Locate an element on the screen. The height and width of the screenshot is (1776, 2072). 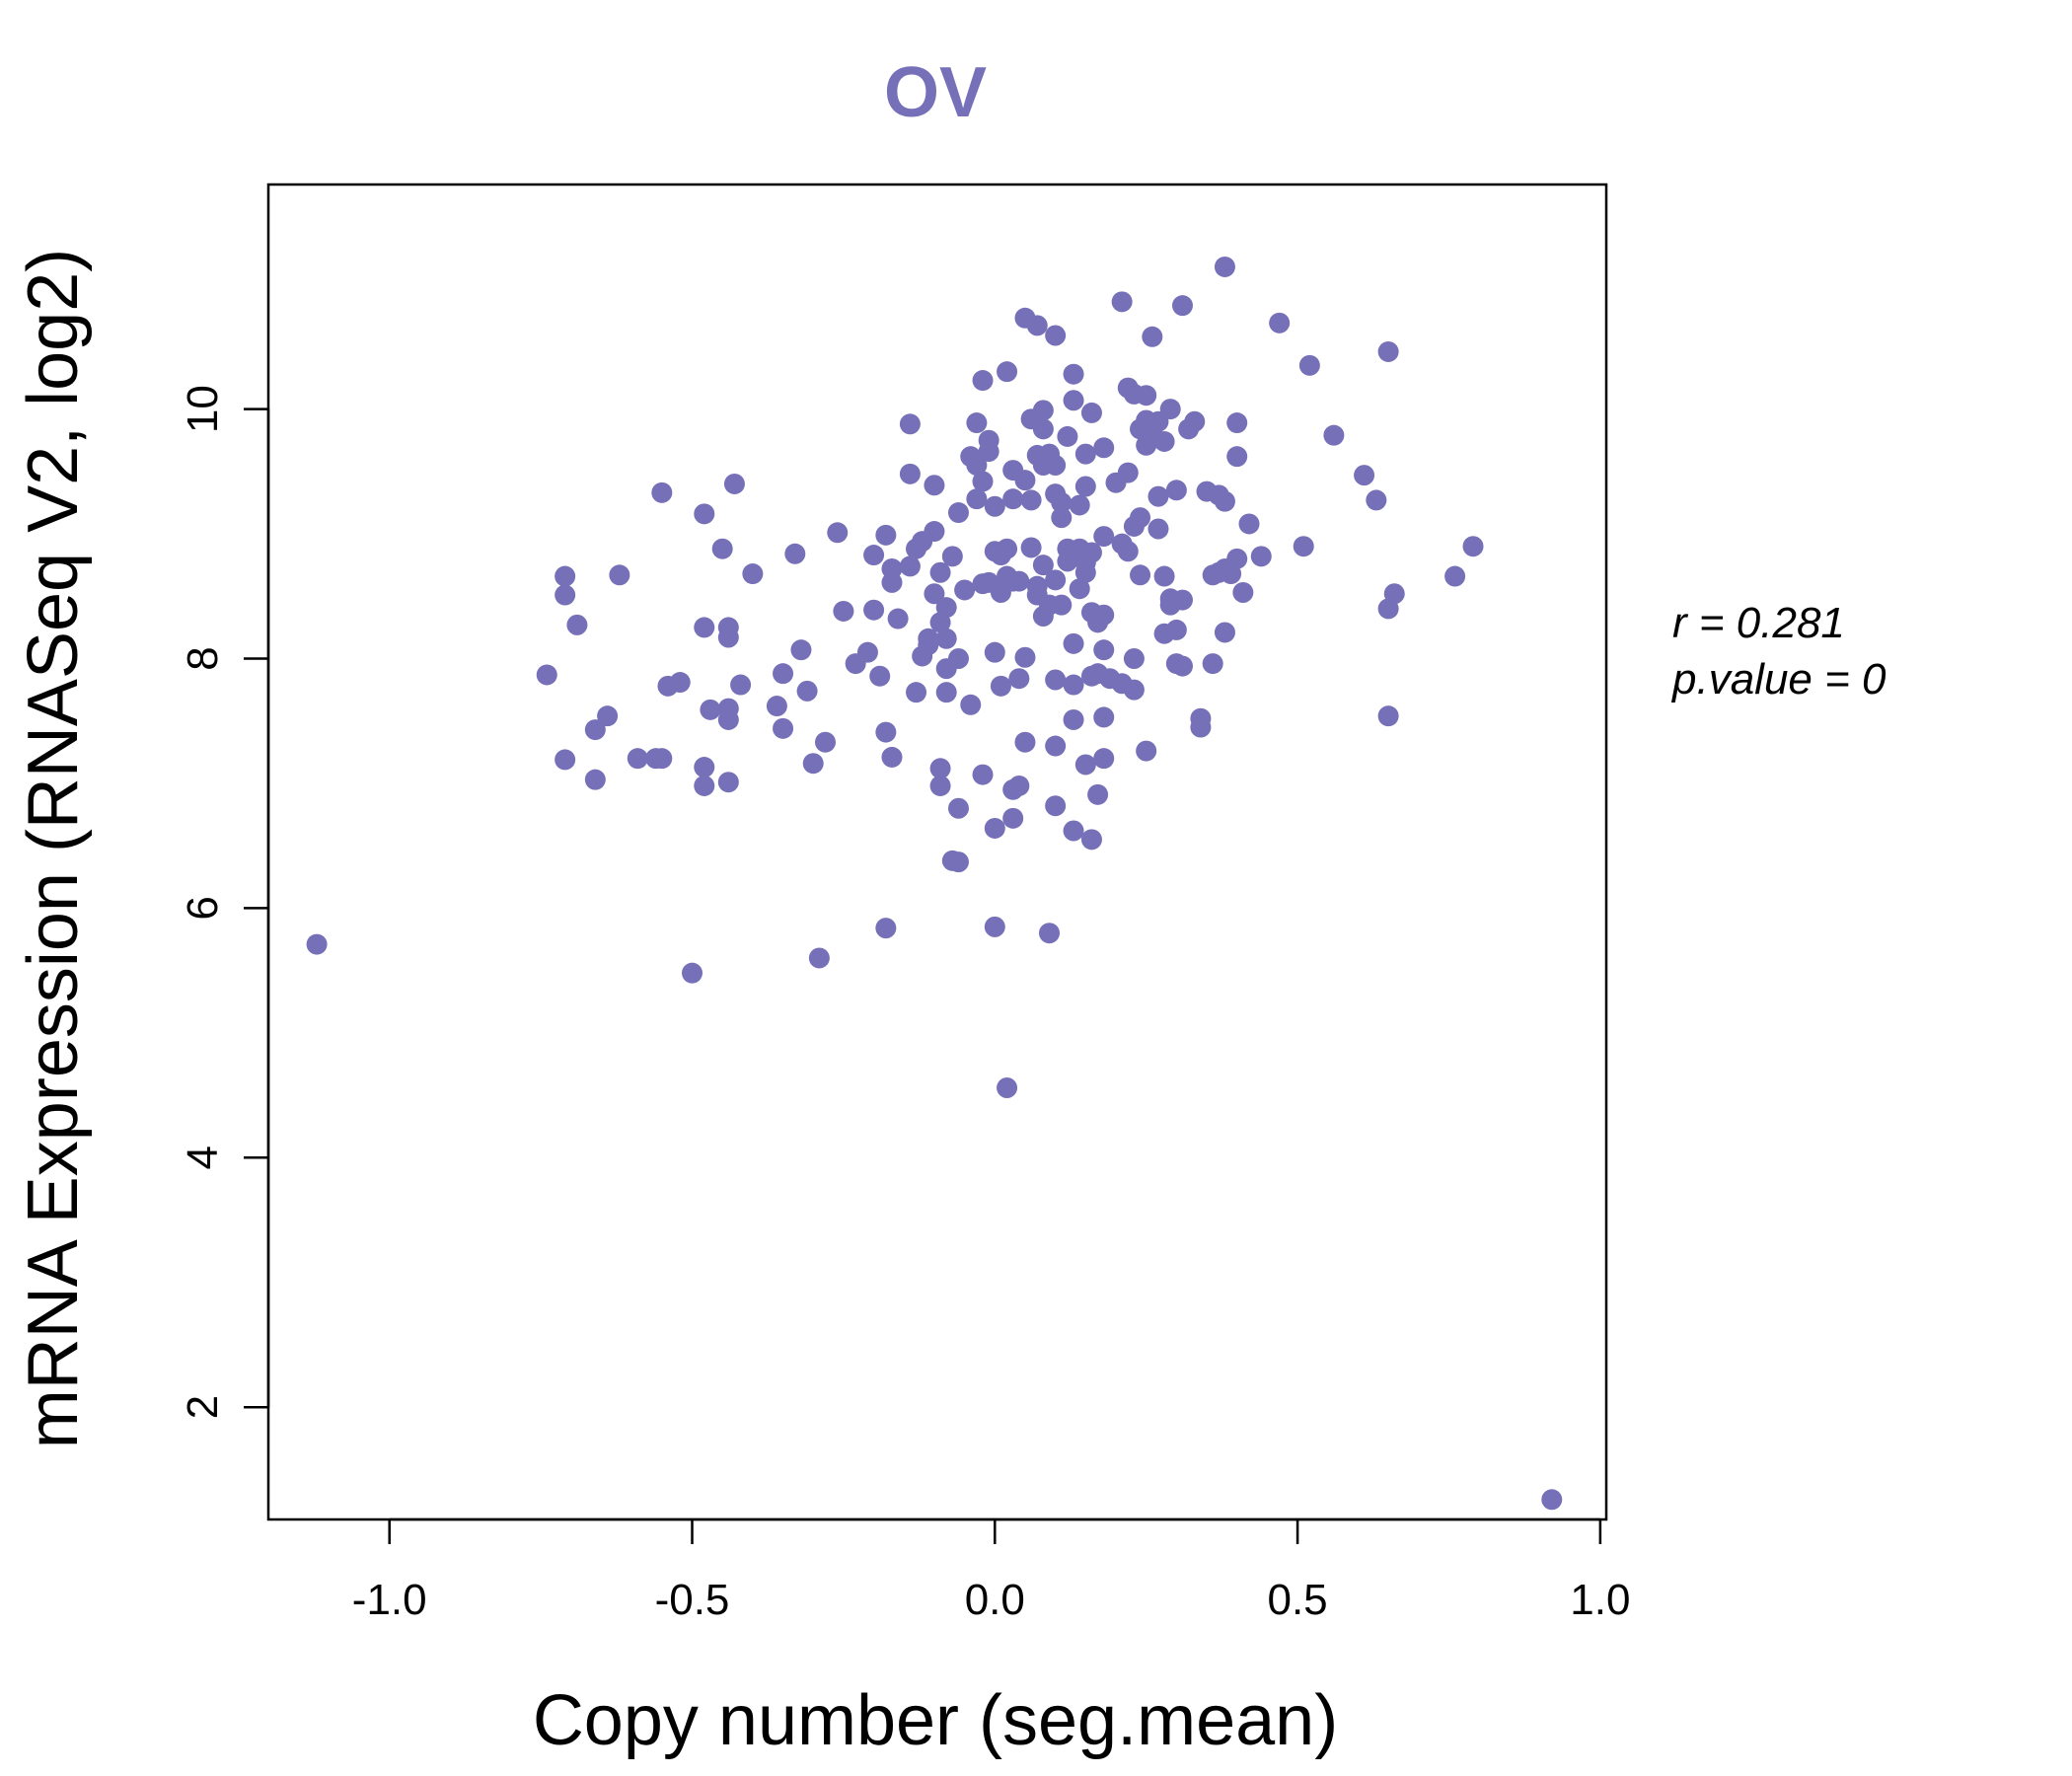
x-tick-label: 1.0 is located at coordinates (1600, 1600).